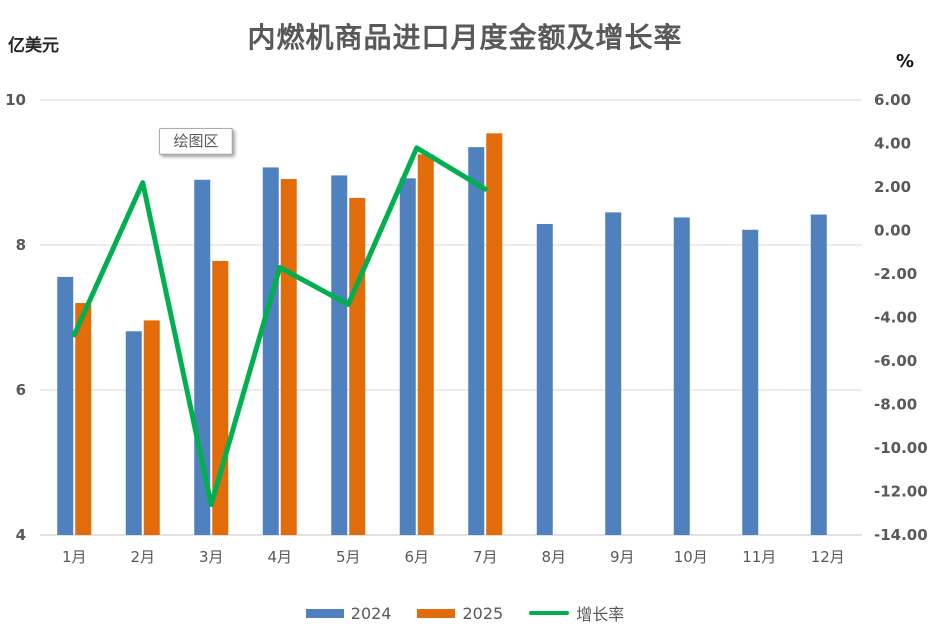 The image size is (930, 636). I want to click on bar-2025-7月, so click(494, 334).